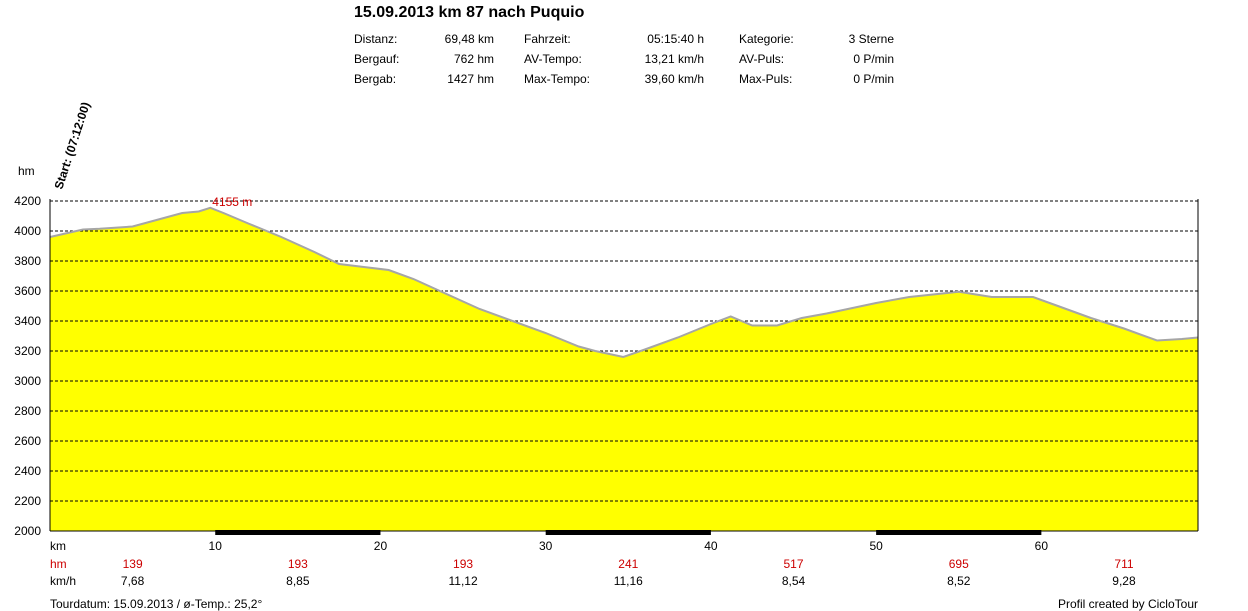 This screenshot has width=1248, height=611. I want to click on segment-kmh-label: 11,12, so click(462, 581).